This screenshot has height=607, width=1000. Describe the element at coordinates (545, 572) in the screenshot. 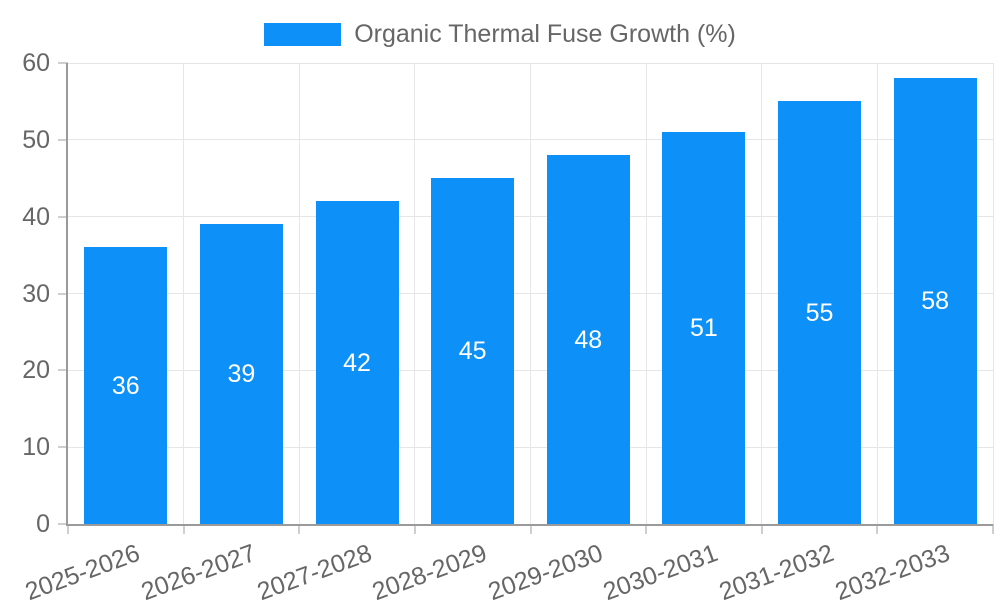

I see `x-tick-label: 2029-2030` at that location.